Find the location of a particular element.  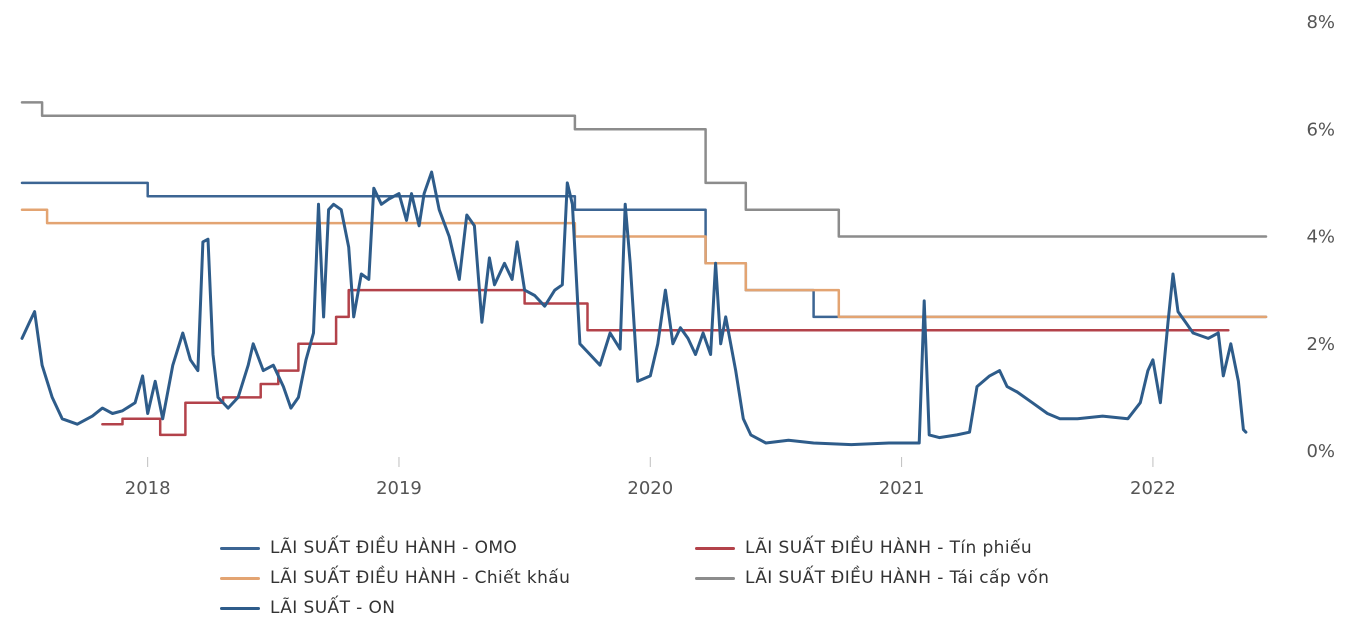

y-tick-label-8: 8% is located at coordinates (1320, 22).